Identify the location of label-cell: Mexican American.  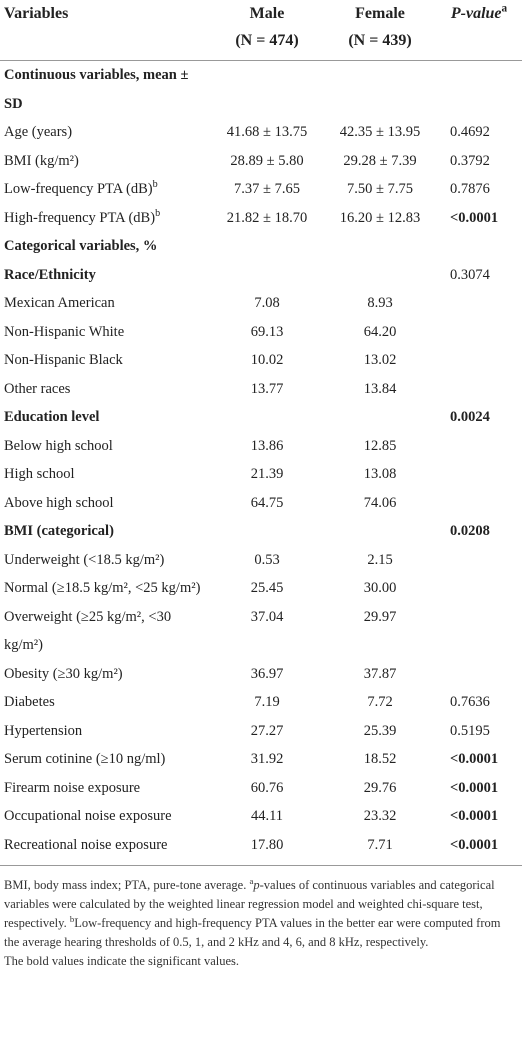
(105, 303).